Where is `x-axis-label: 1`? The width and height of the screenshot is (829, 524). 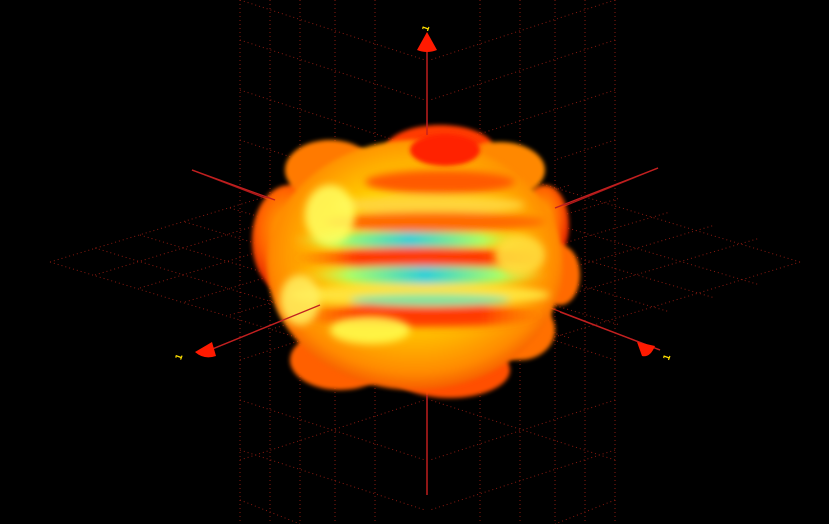 x-axis-label: 1 is located at coordinates (667, 357).